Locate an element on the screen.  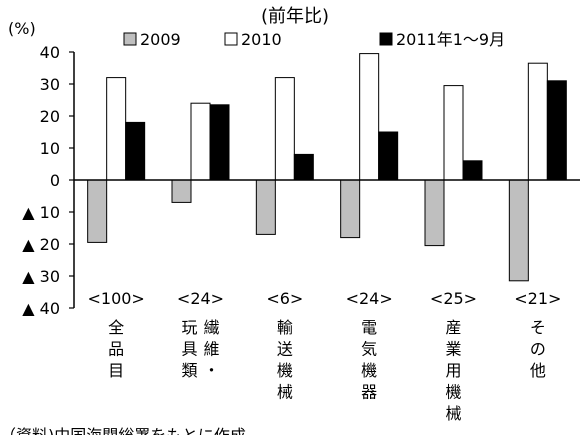
category-label-char: 電 is located at coordinates (369, 327).